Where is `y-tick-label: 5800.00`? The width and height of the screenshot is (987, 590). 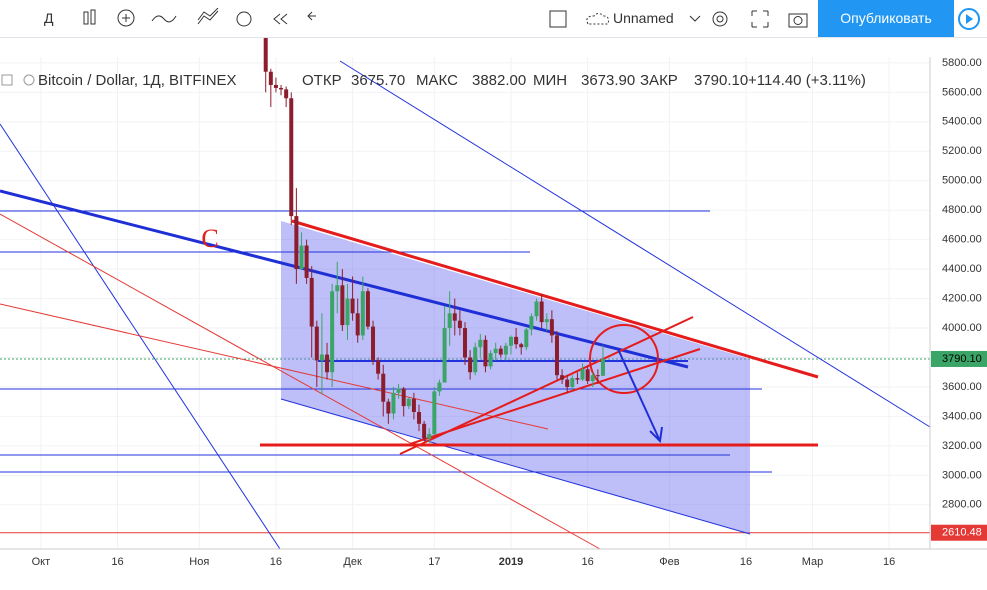 y-tick-label: 5800.00 is located at coordinates (962, 63).